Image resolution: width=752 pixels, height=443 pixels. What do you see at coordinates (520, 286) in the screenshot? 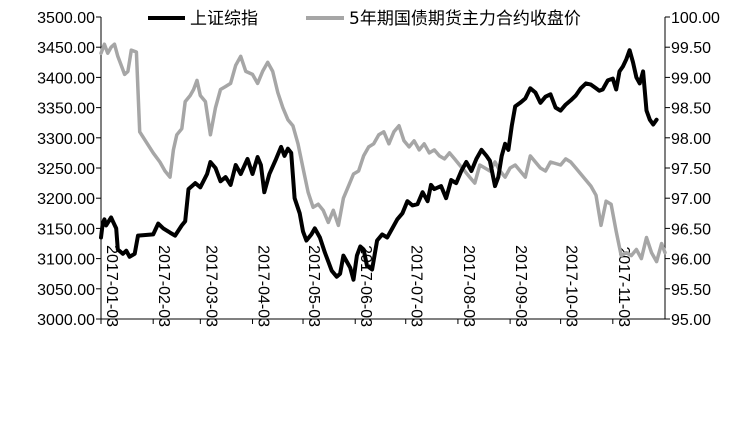
I see `x-axis-tick-label: 2017-09-03` at bounding box center [520, 286].